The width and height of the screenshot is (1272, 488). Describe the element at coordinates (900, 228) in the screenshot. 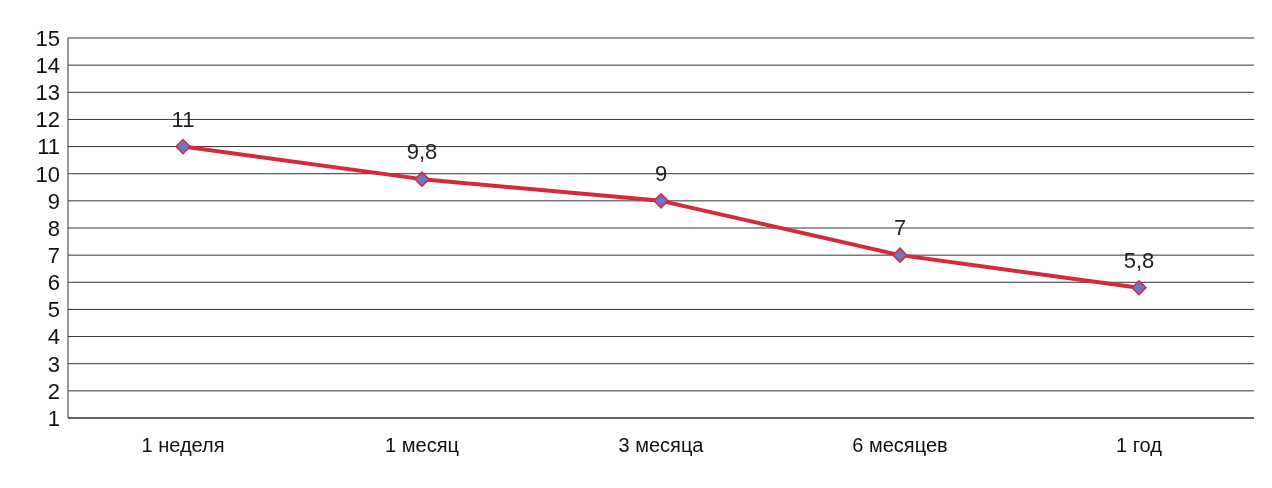

I see `text: 7` at that location.